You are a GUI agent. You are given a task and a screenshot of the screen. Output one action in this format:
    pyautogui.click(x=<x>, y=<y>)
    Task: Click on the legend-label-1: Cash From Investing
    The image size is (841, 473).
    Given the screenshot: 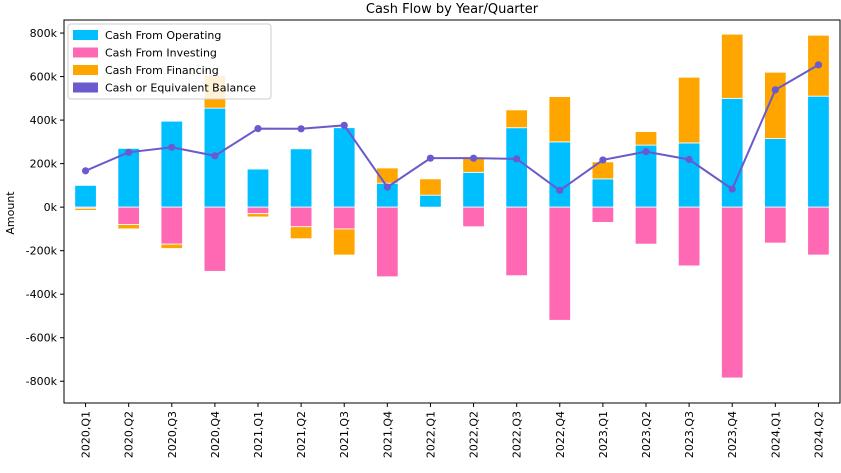 What is the action you would take?
    pyautogui.click(x=161, y=53)
    